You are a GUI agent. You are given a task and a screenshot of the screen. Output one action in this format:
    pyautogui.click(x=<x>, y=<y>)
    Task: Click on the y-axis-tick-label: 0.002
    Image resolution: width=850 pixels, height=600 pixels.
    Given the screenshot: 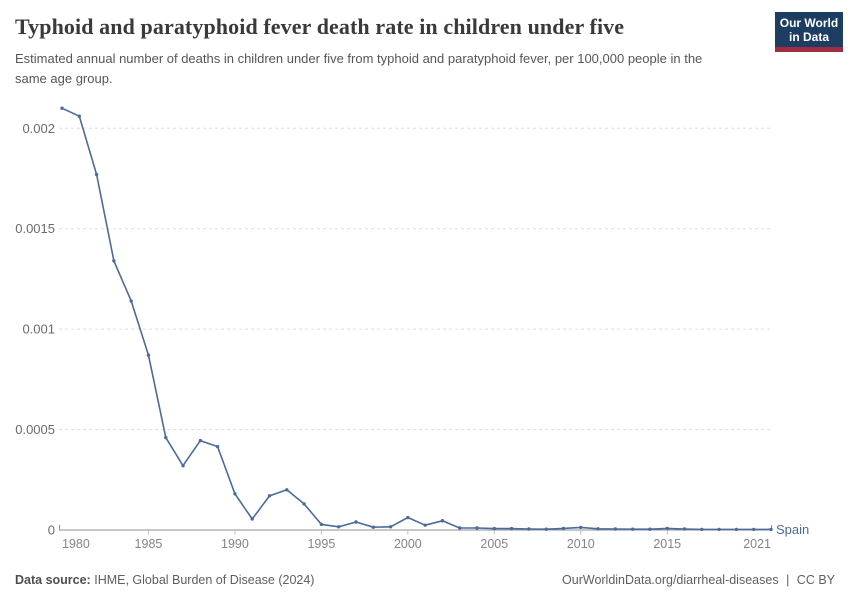 What is the action you would take?
    pyautogui.click(x=38, y=128)
    